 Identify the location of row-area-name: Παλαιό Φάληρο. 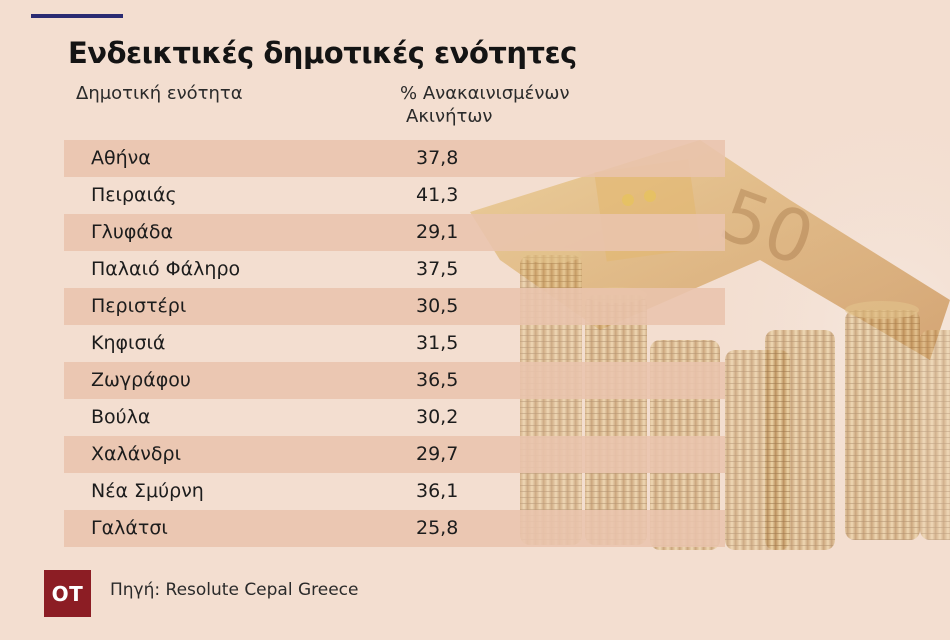
(166, 269).